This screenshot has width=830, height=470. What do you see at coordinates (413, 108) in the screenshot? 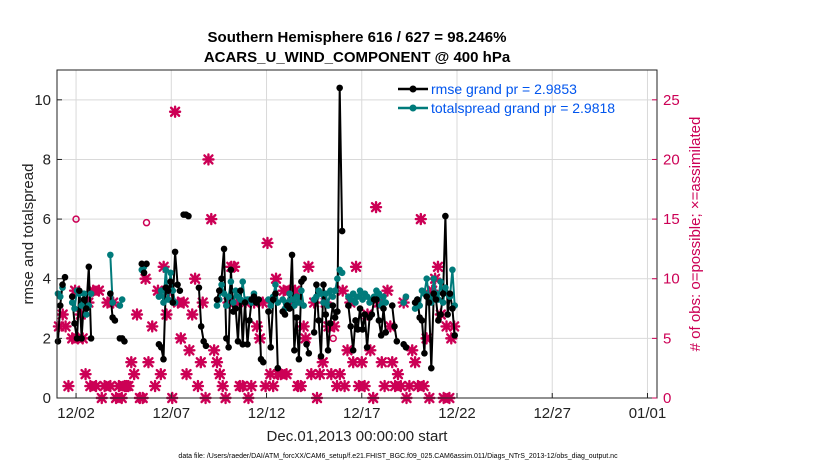
I see `legend-spread-marker` at bounding box center [413, 108].